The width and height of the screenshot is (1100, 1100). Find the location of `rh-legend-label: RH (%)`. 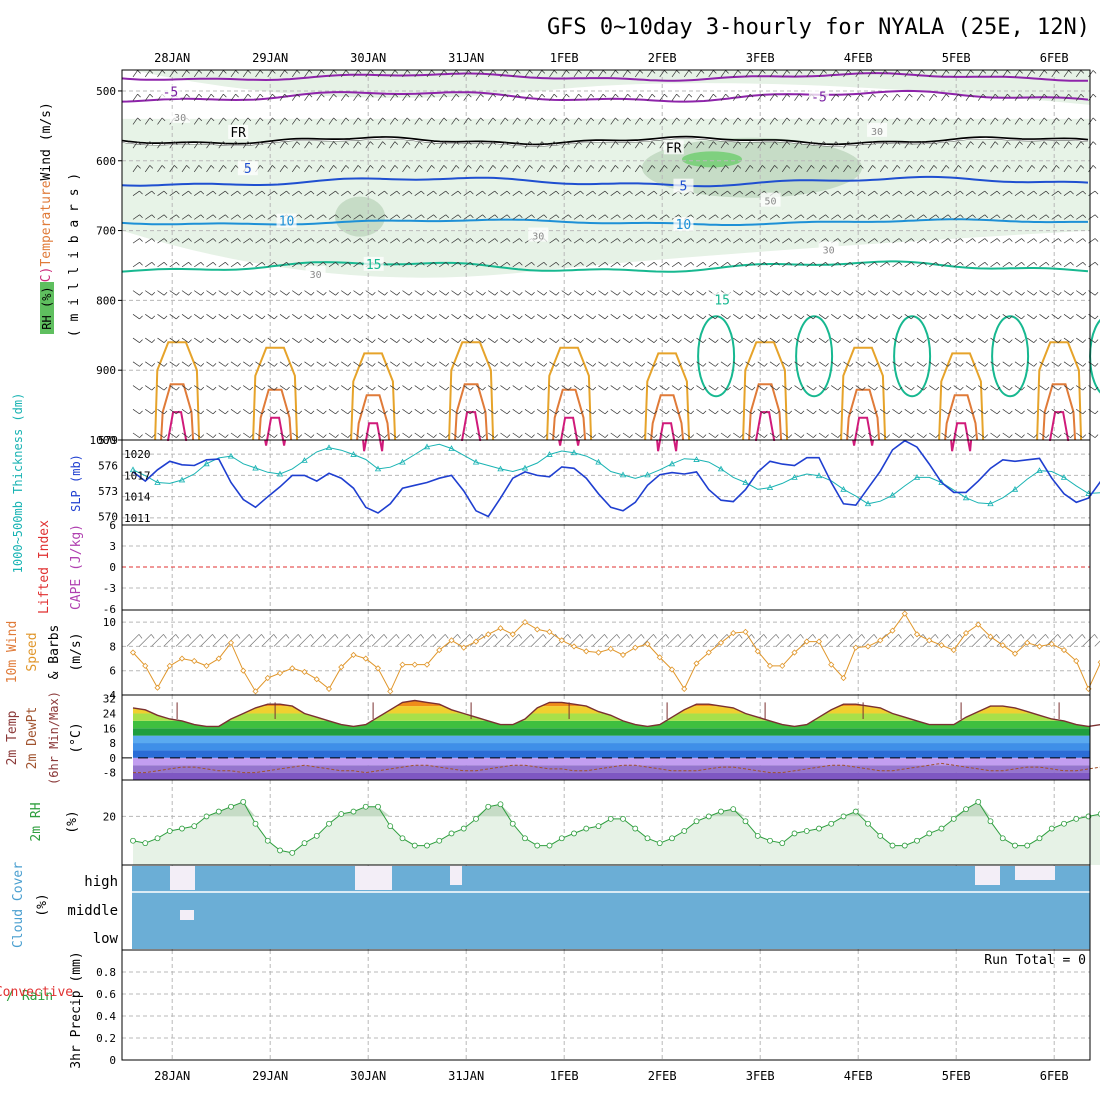

rh-legend-label: RH (%) is located at coordinates (47, 307).